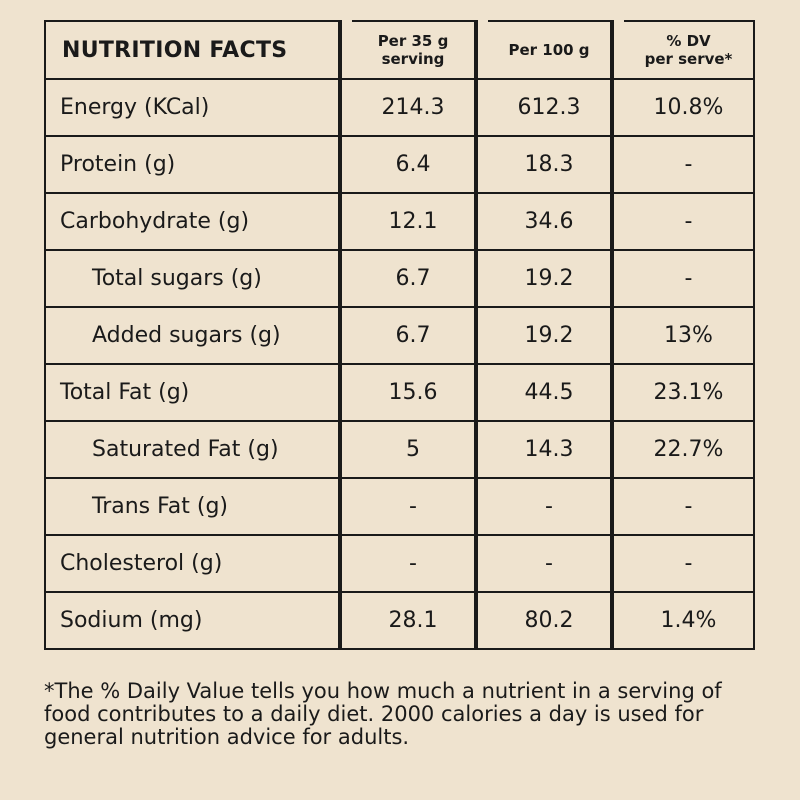 This screenshot has height=800, width=800. Describe the element at coordinates (414, 222) in the screenshot. I see `value-per-serving: 12.1` at that location.